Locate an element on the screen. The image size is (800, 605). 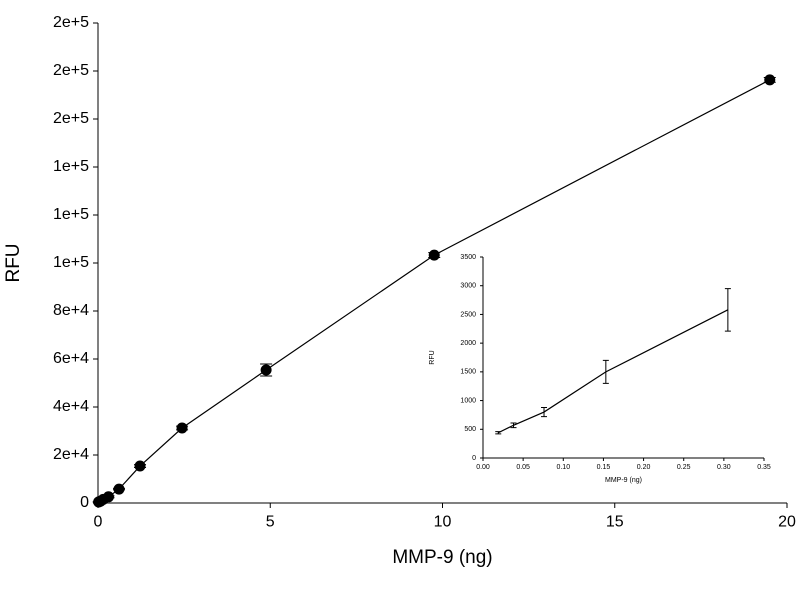
x-tick-label: 0.10 is located at coordinates (563, 467).